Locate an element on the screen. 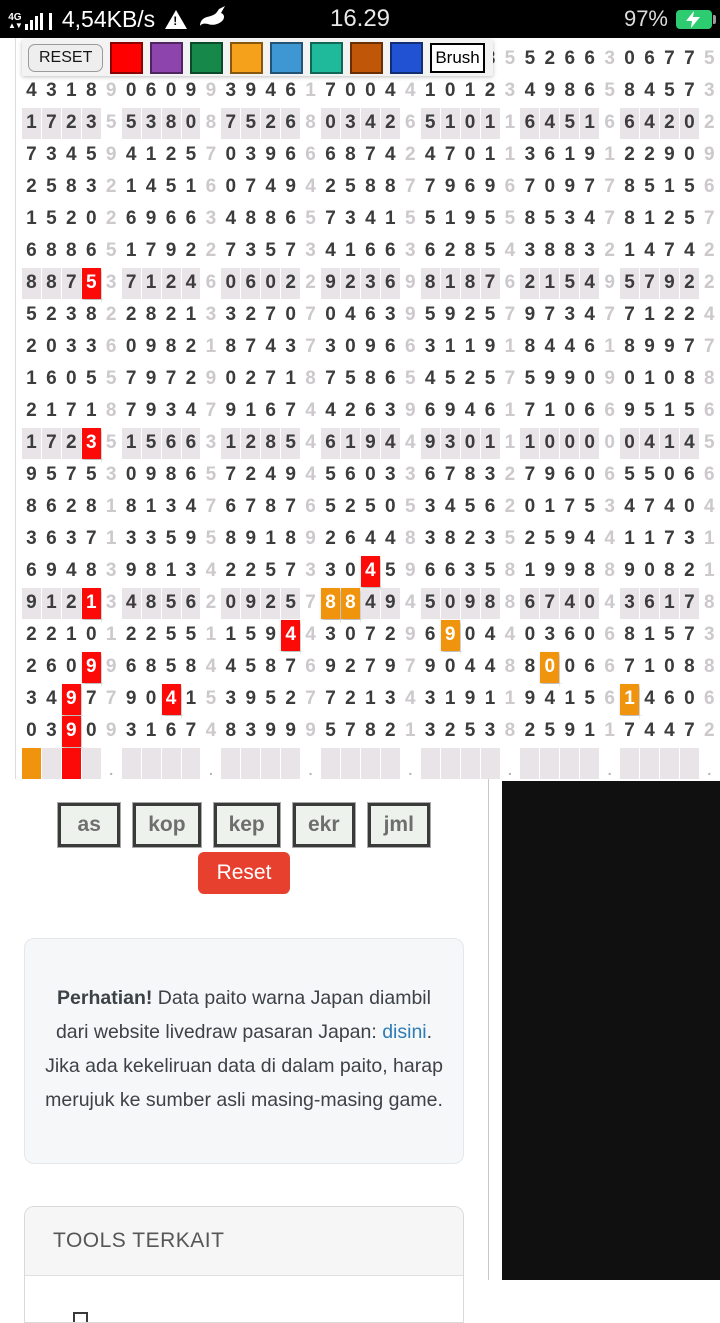  notice-link: disini is located at coordinates (404, 1032).